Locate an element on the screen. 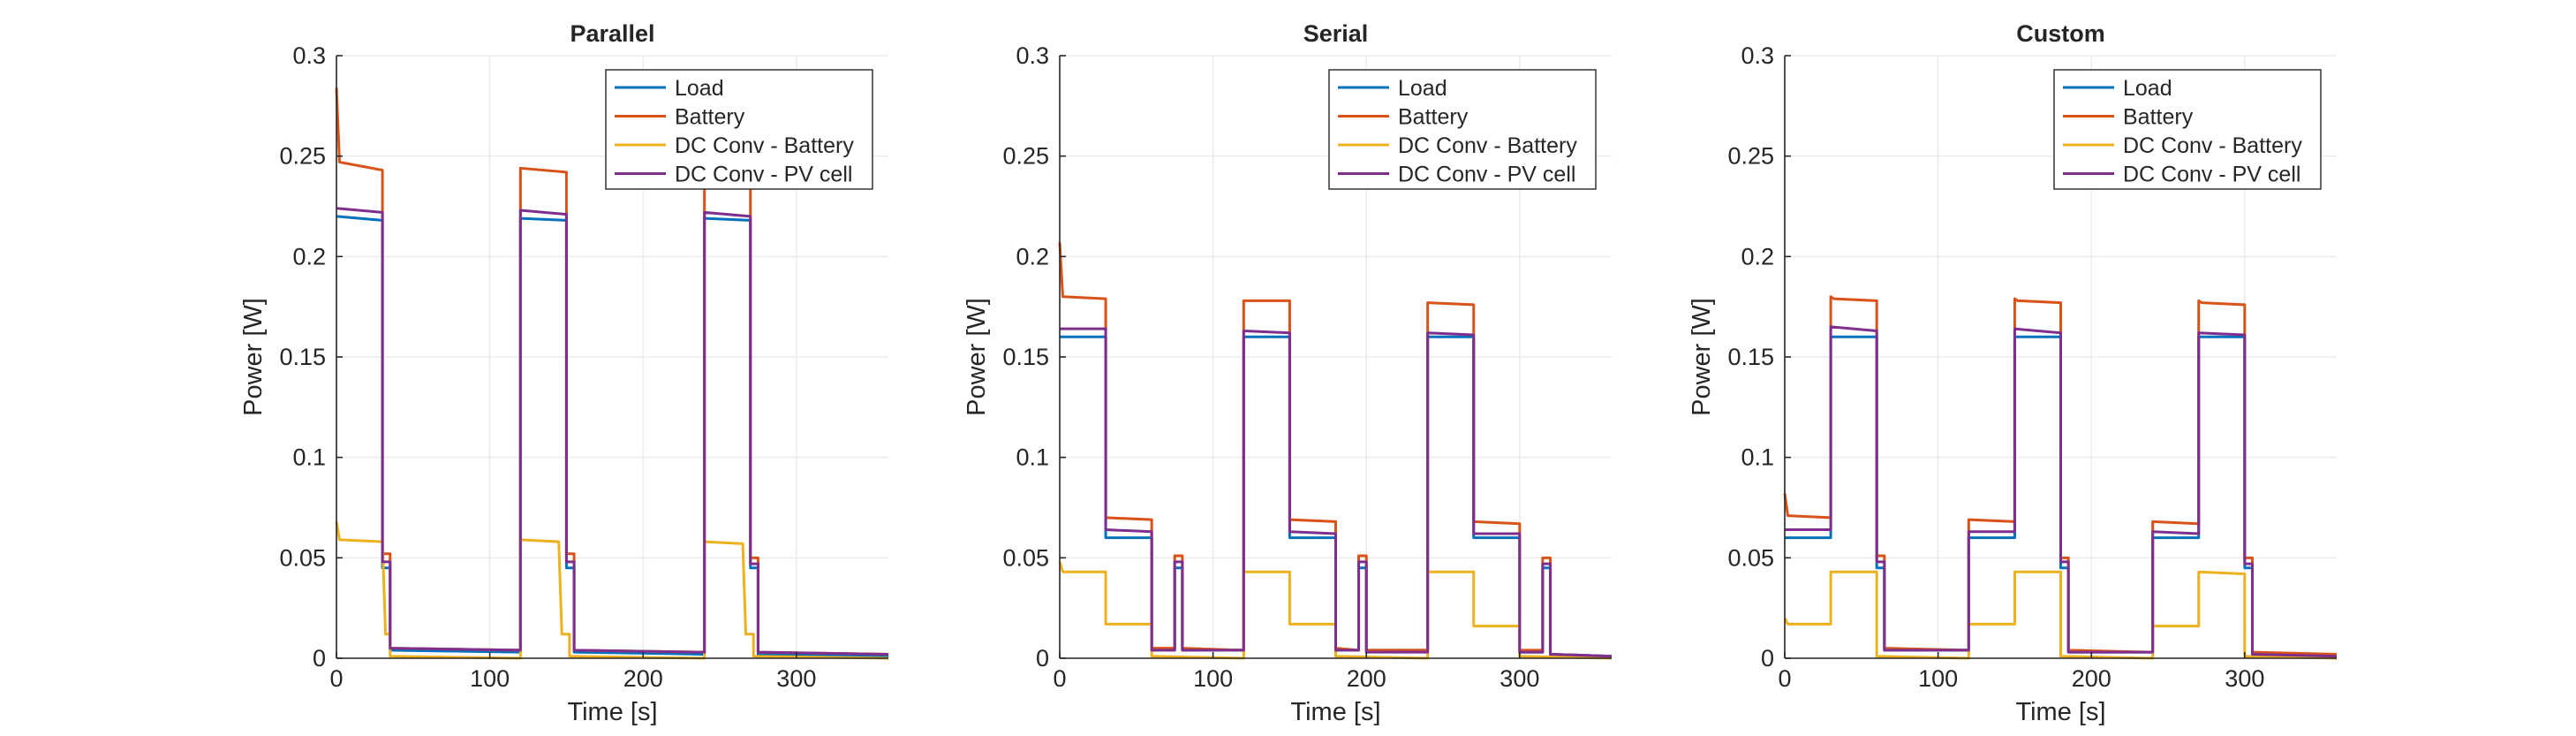 The height and width of the screenshot is (736, 2576). chart-2-x-tick-label: 0 is located at coordinates (1059, 678).